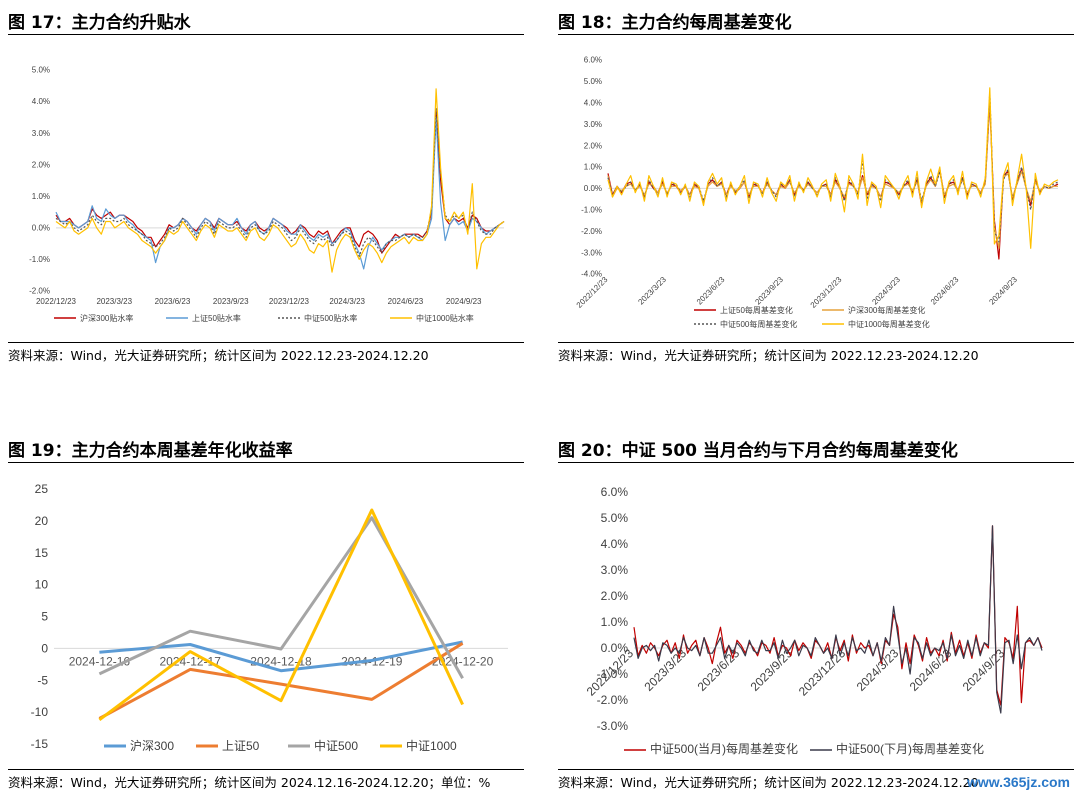 This screenshot has width=1080, height=796. What do you see at coordinates (42, 521) in the screenshot?
I see `y-tick-label: 20` at bounding box center [42, 521].